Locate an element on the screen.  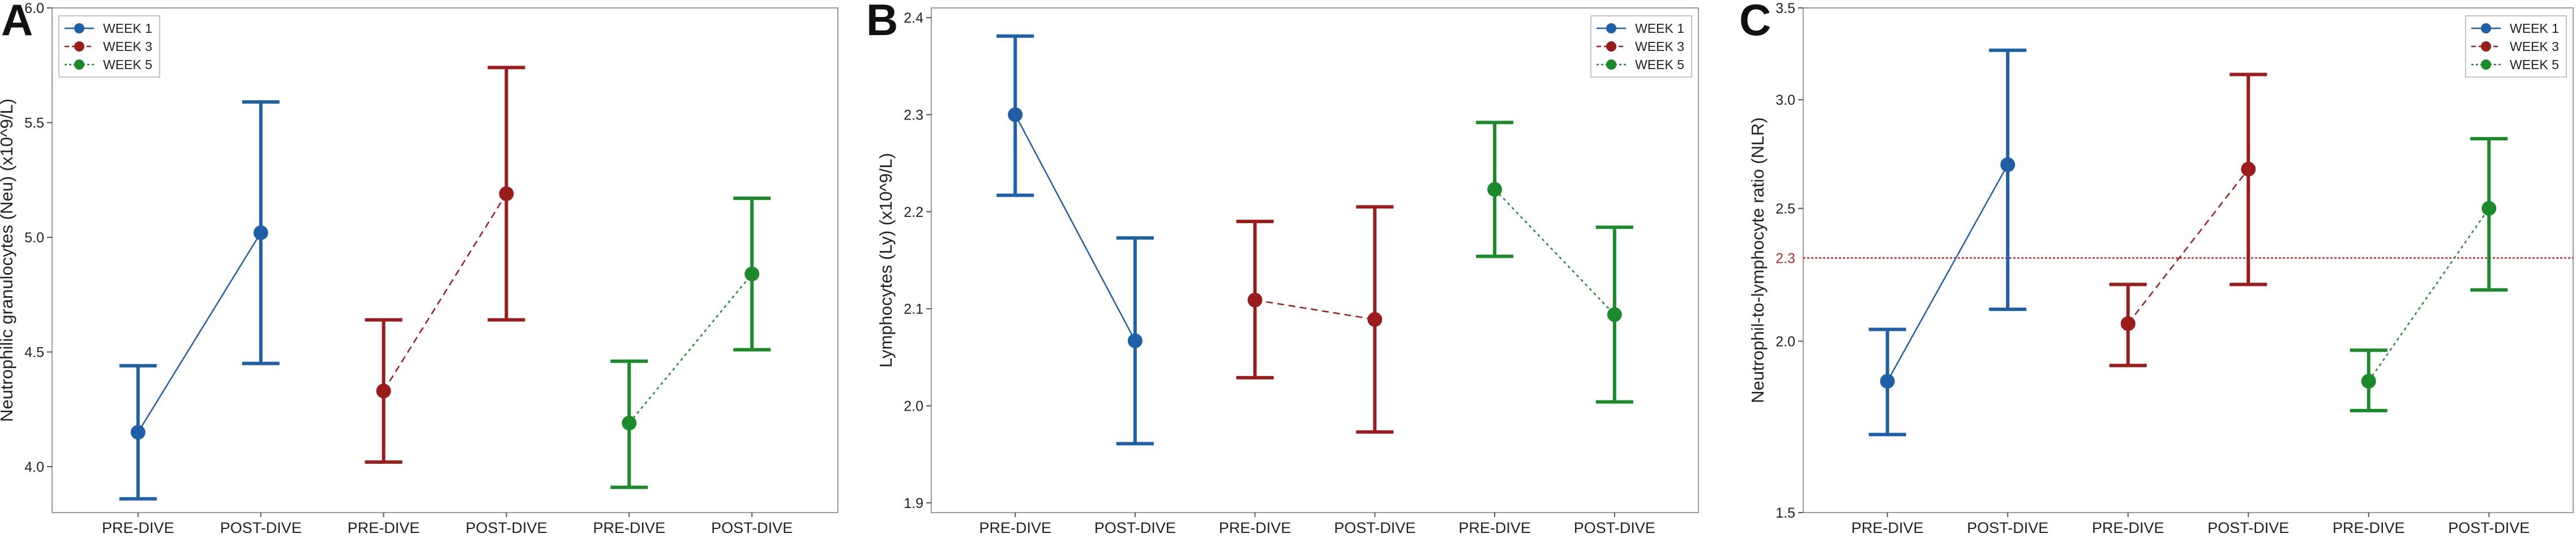
panel-label: C is located at coordinates (1755, 22).